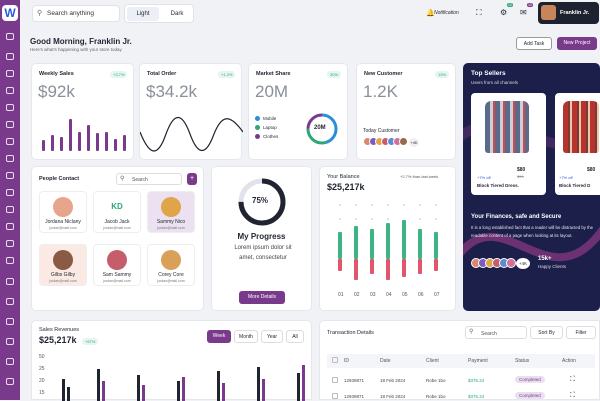  Describe the element at coordinates (10, 36) in the screenshot. I see `home-icon` at that location.